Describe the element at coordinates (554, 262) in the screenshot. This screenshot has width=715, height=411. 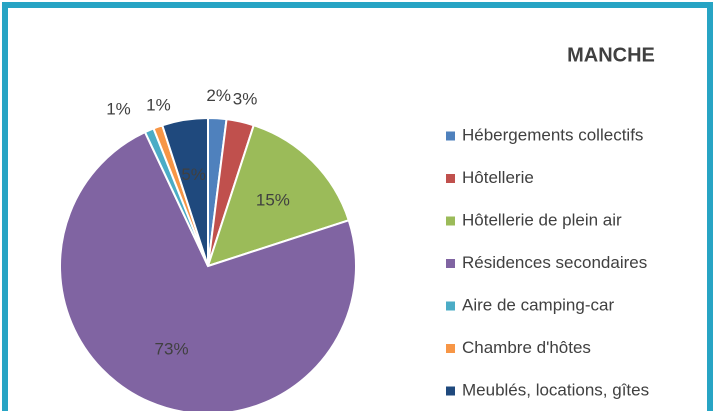
I see `legend-label: Résidences secondaires` at that location.